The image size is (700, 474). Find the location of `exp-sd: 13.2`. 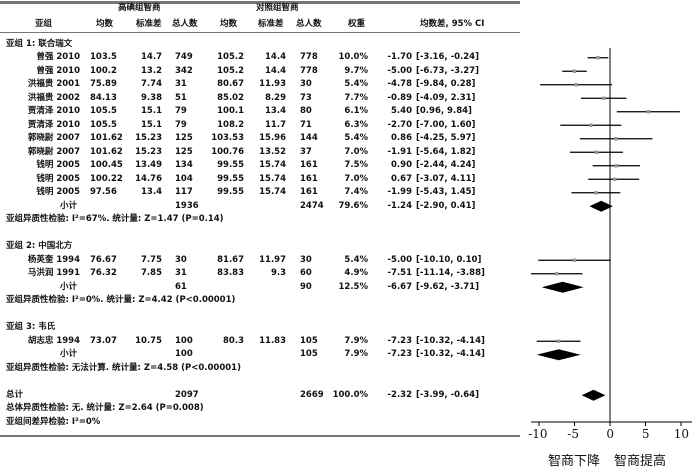

exp-sd: 13.2 is located at coordinates (151, 70).